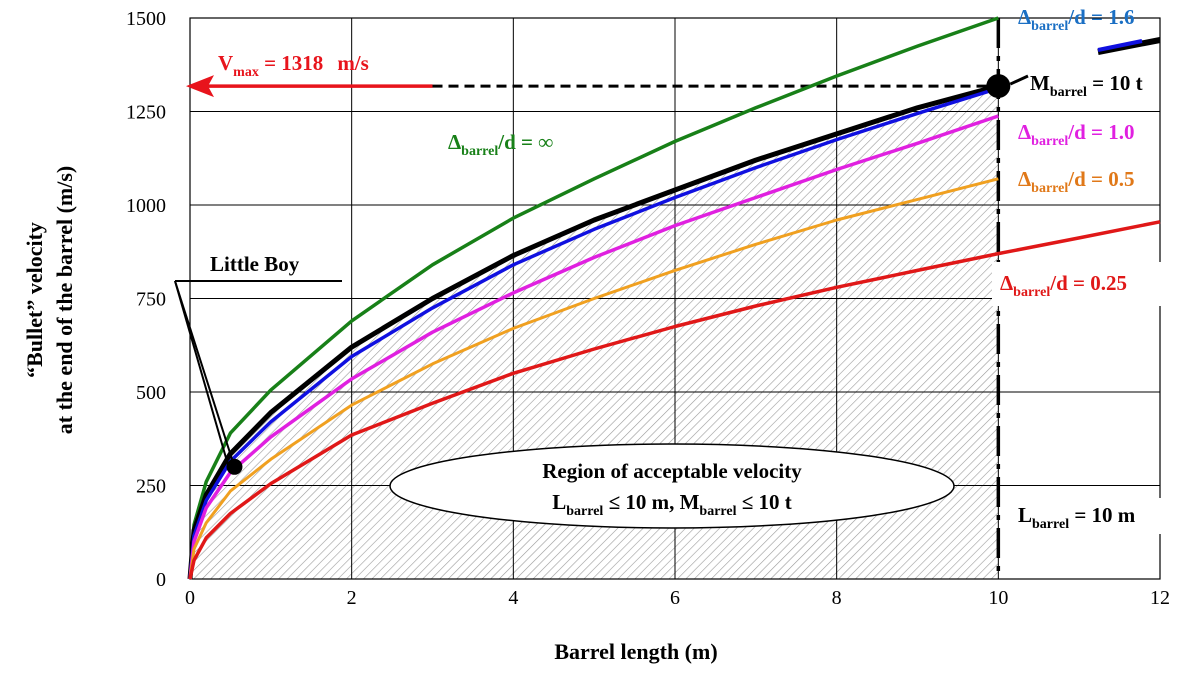  I want to click on y-tick-label: 250, so click(151, 487).